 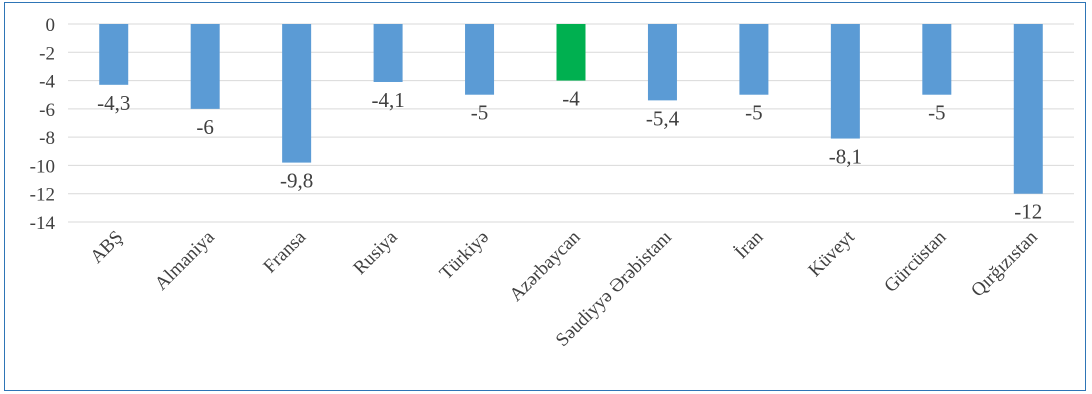 What do you see at coordinates (387, 100) in the screenshot?
I see `data-label: -4,1` at bounding box center [387, 100].